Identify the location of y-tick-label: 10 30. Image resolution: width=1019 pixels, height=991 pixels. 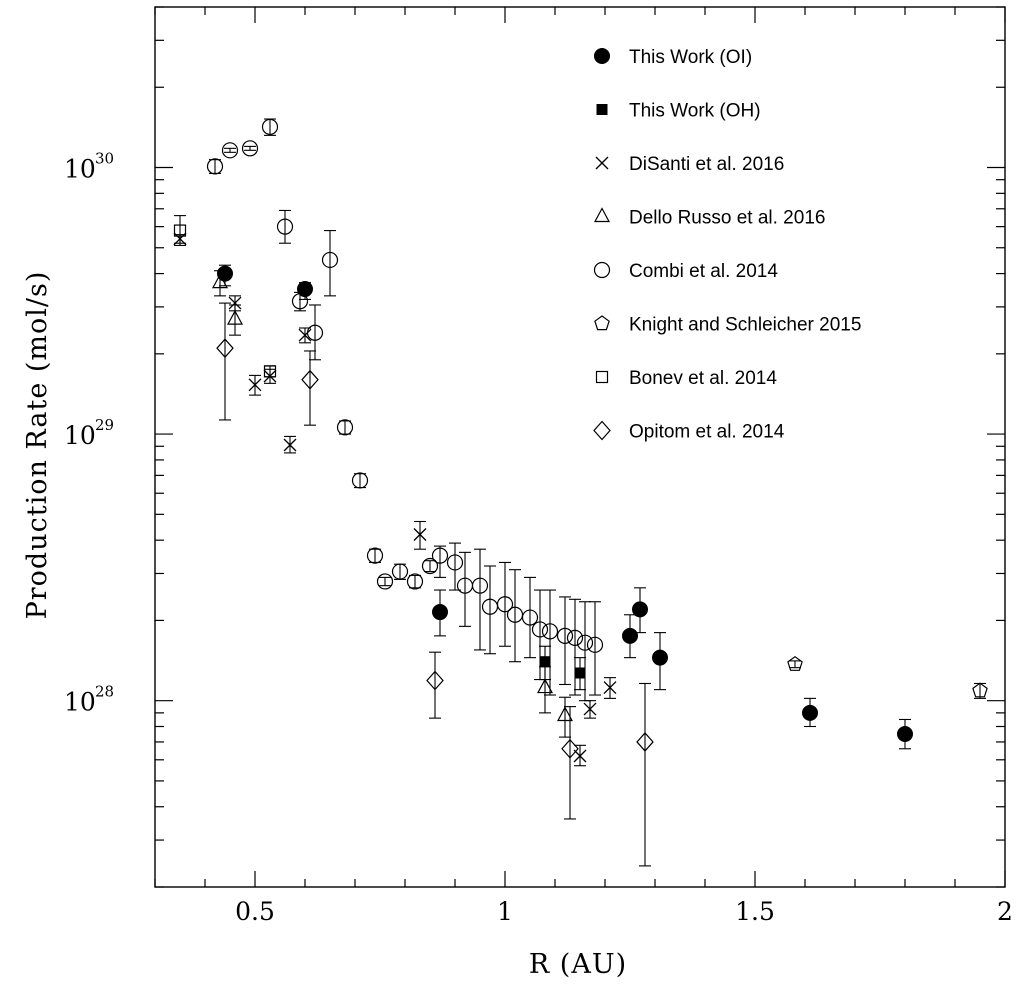
(89, 166).